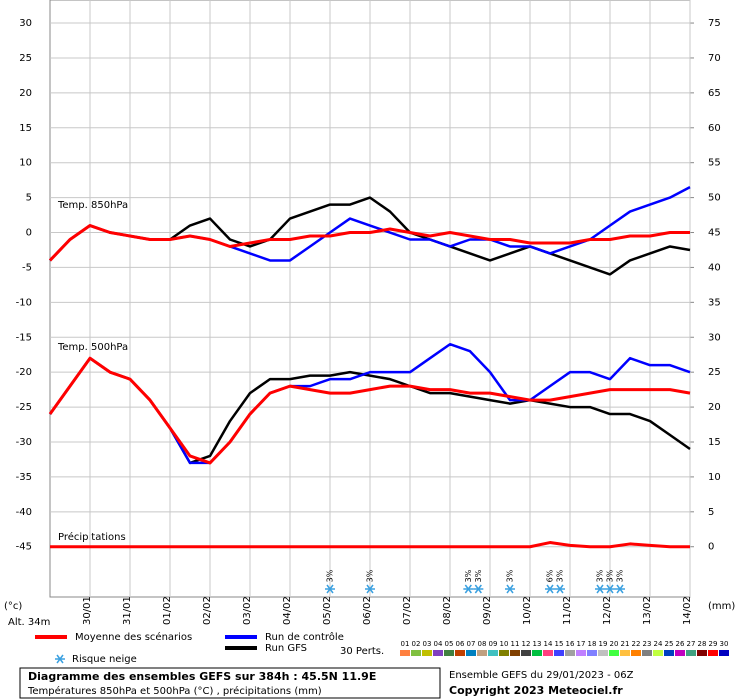  I want to click on y2-tick-label: 10, so click(714, 477).